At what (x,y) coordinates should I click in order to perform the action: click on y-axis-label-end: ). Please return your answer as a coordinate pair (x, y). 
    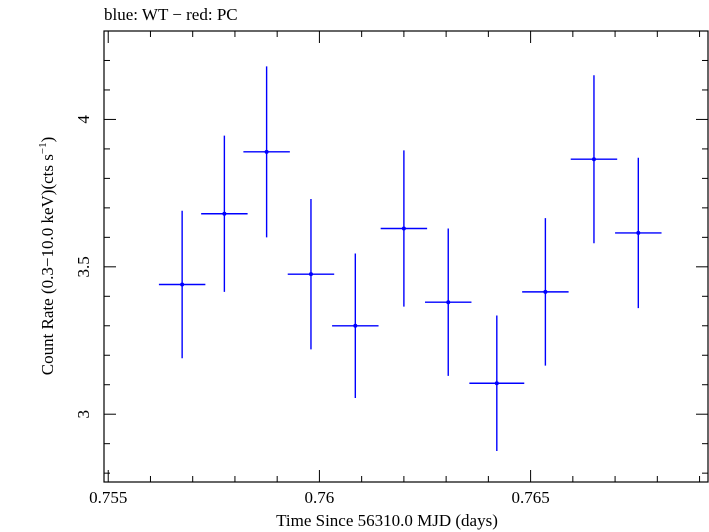
    Looking at the image, I should click on (47, 140).